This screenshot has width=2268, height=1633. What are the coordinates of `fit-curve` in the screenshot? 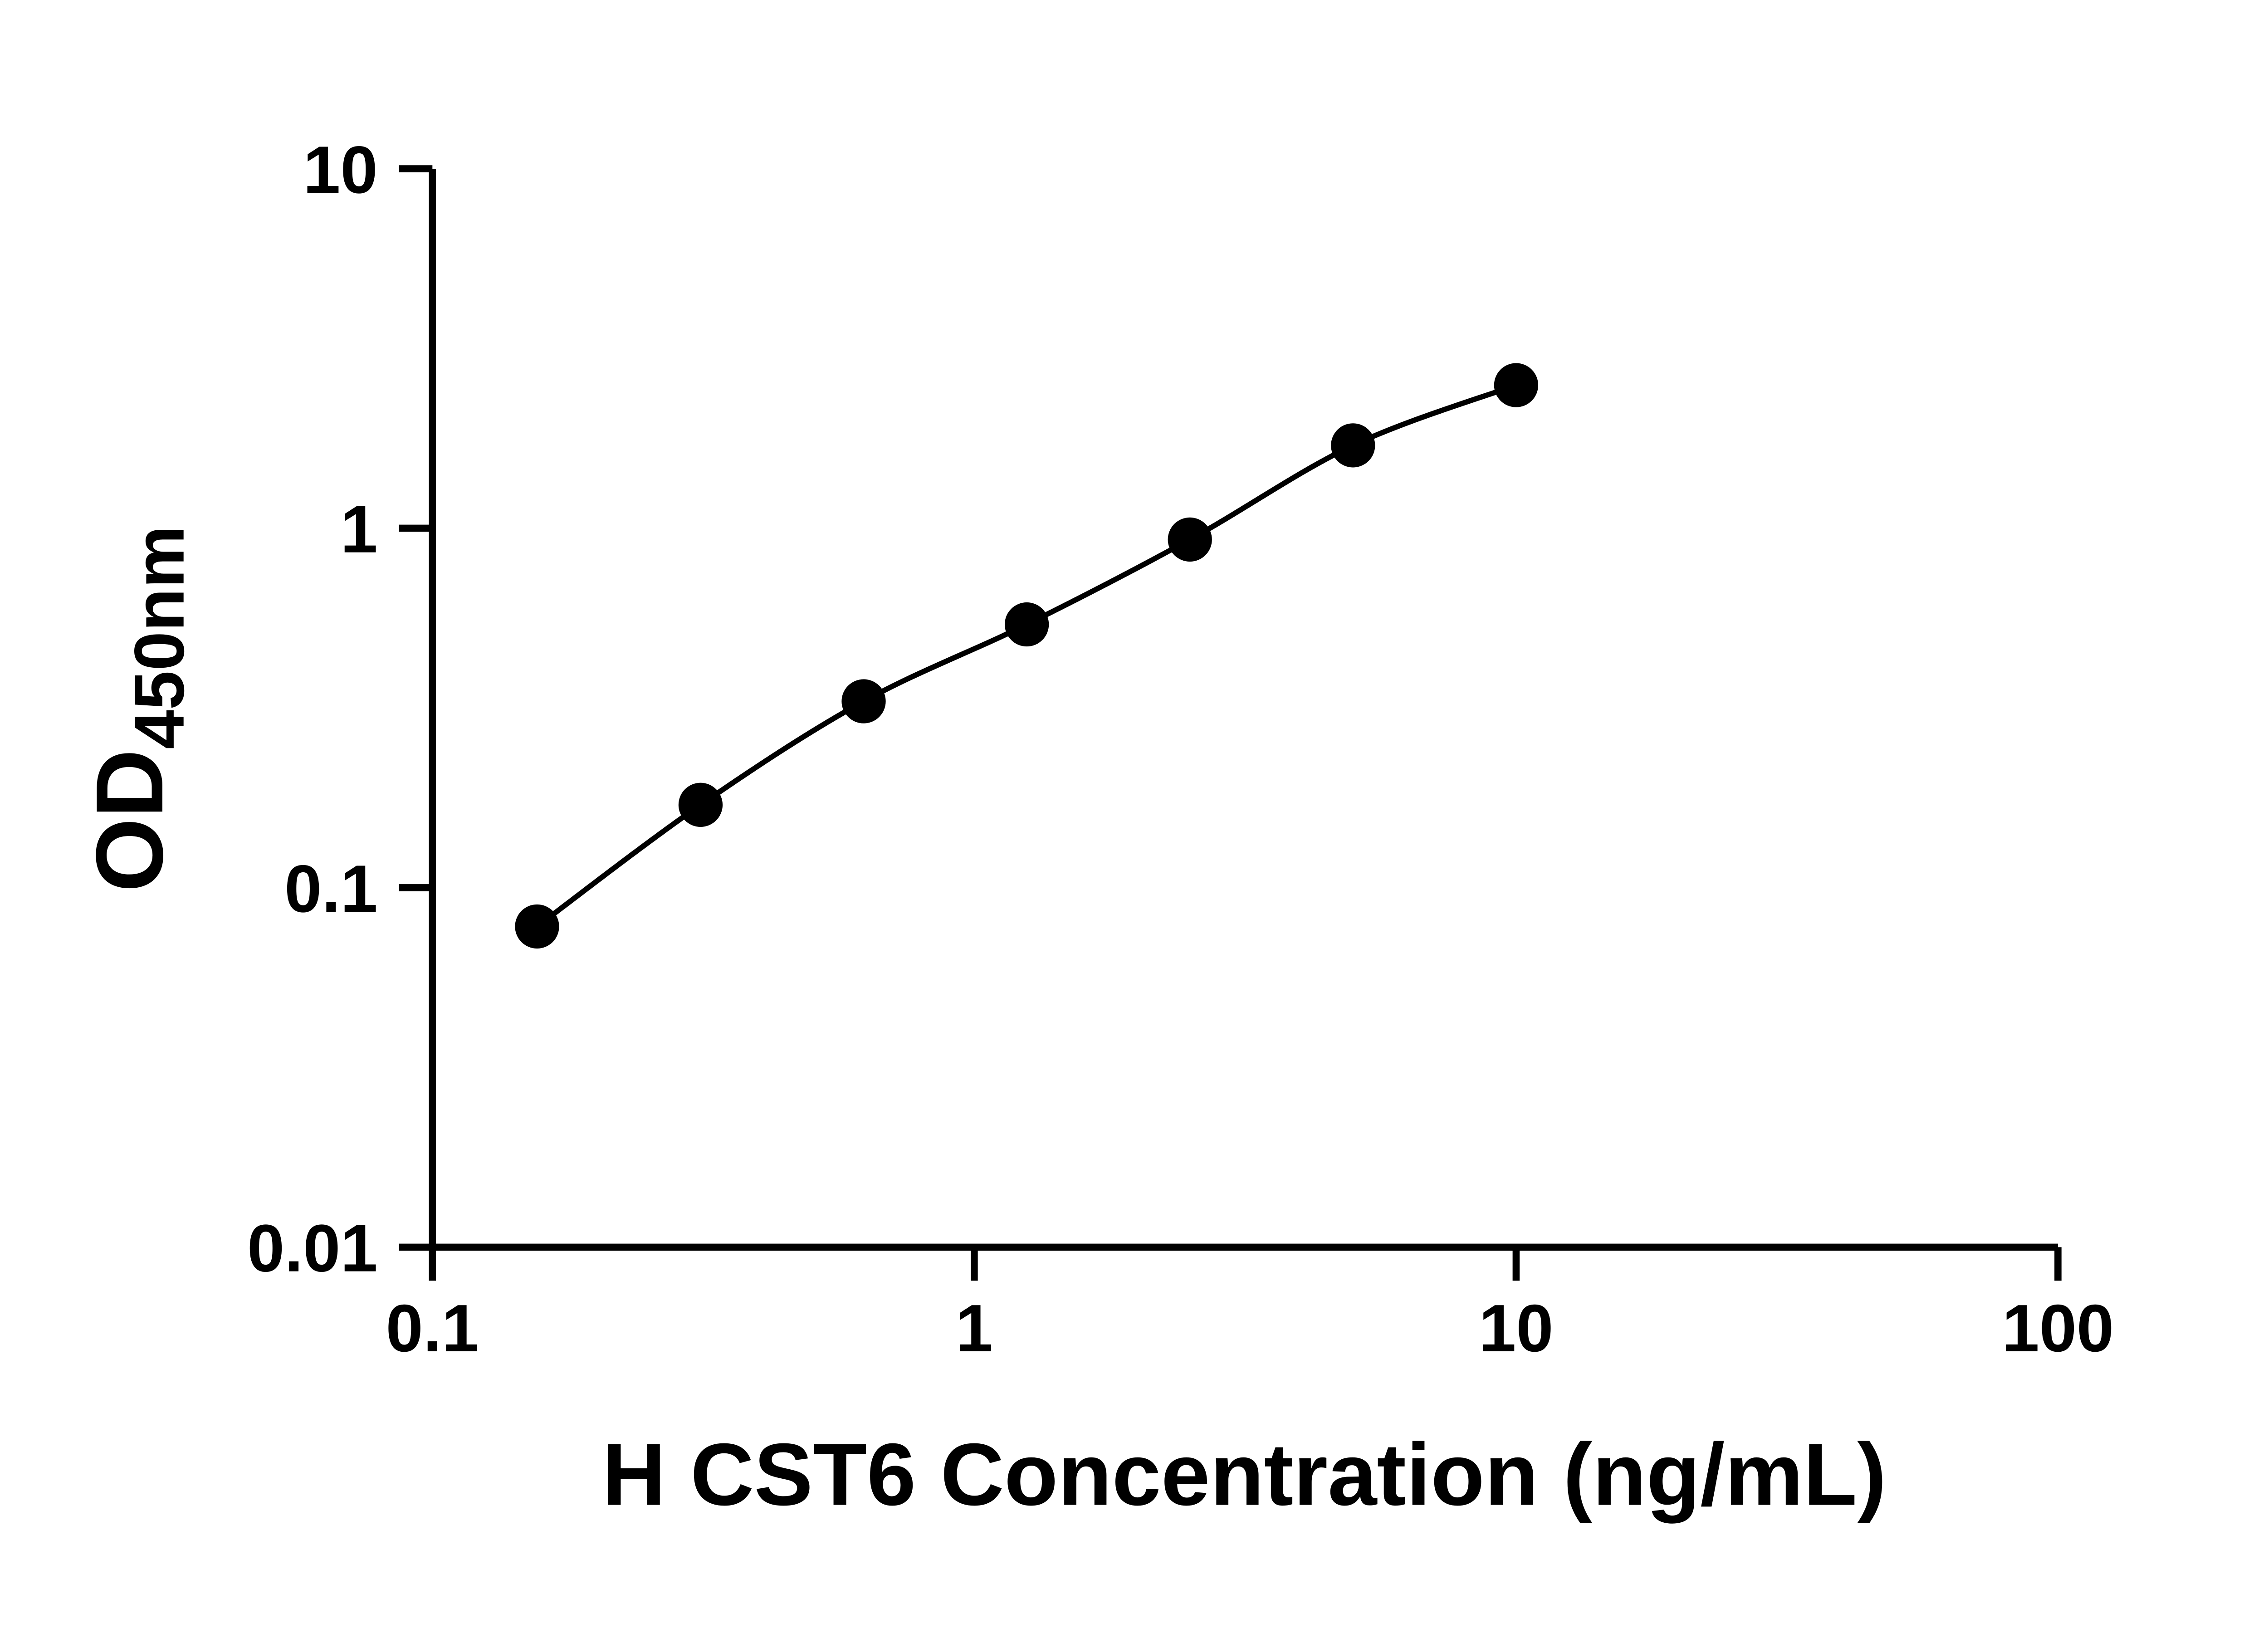 It's located at (1026, 655).